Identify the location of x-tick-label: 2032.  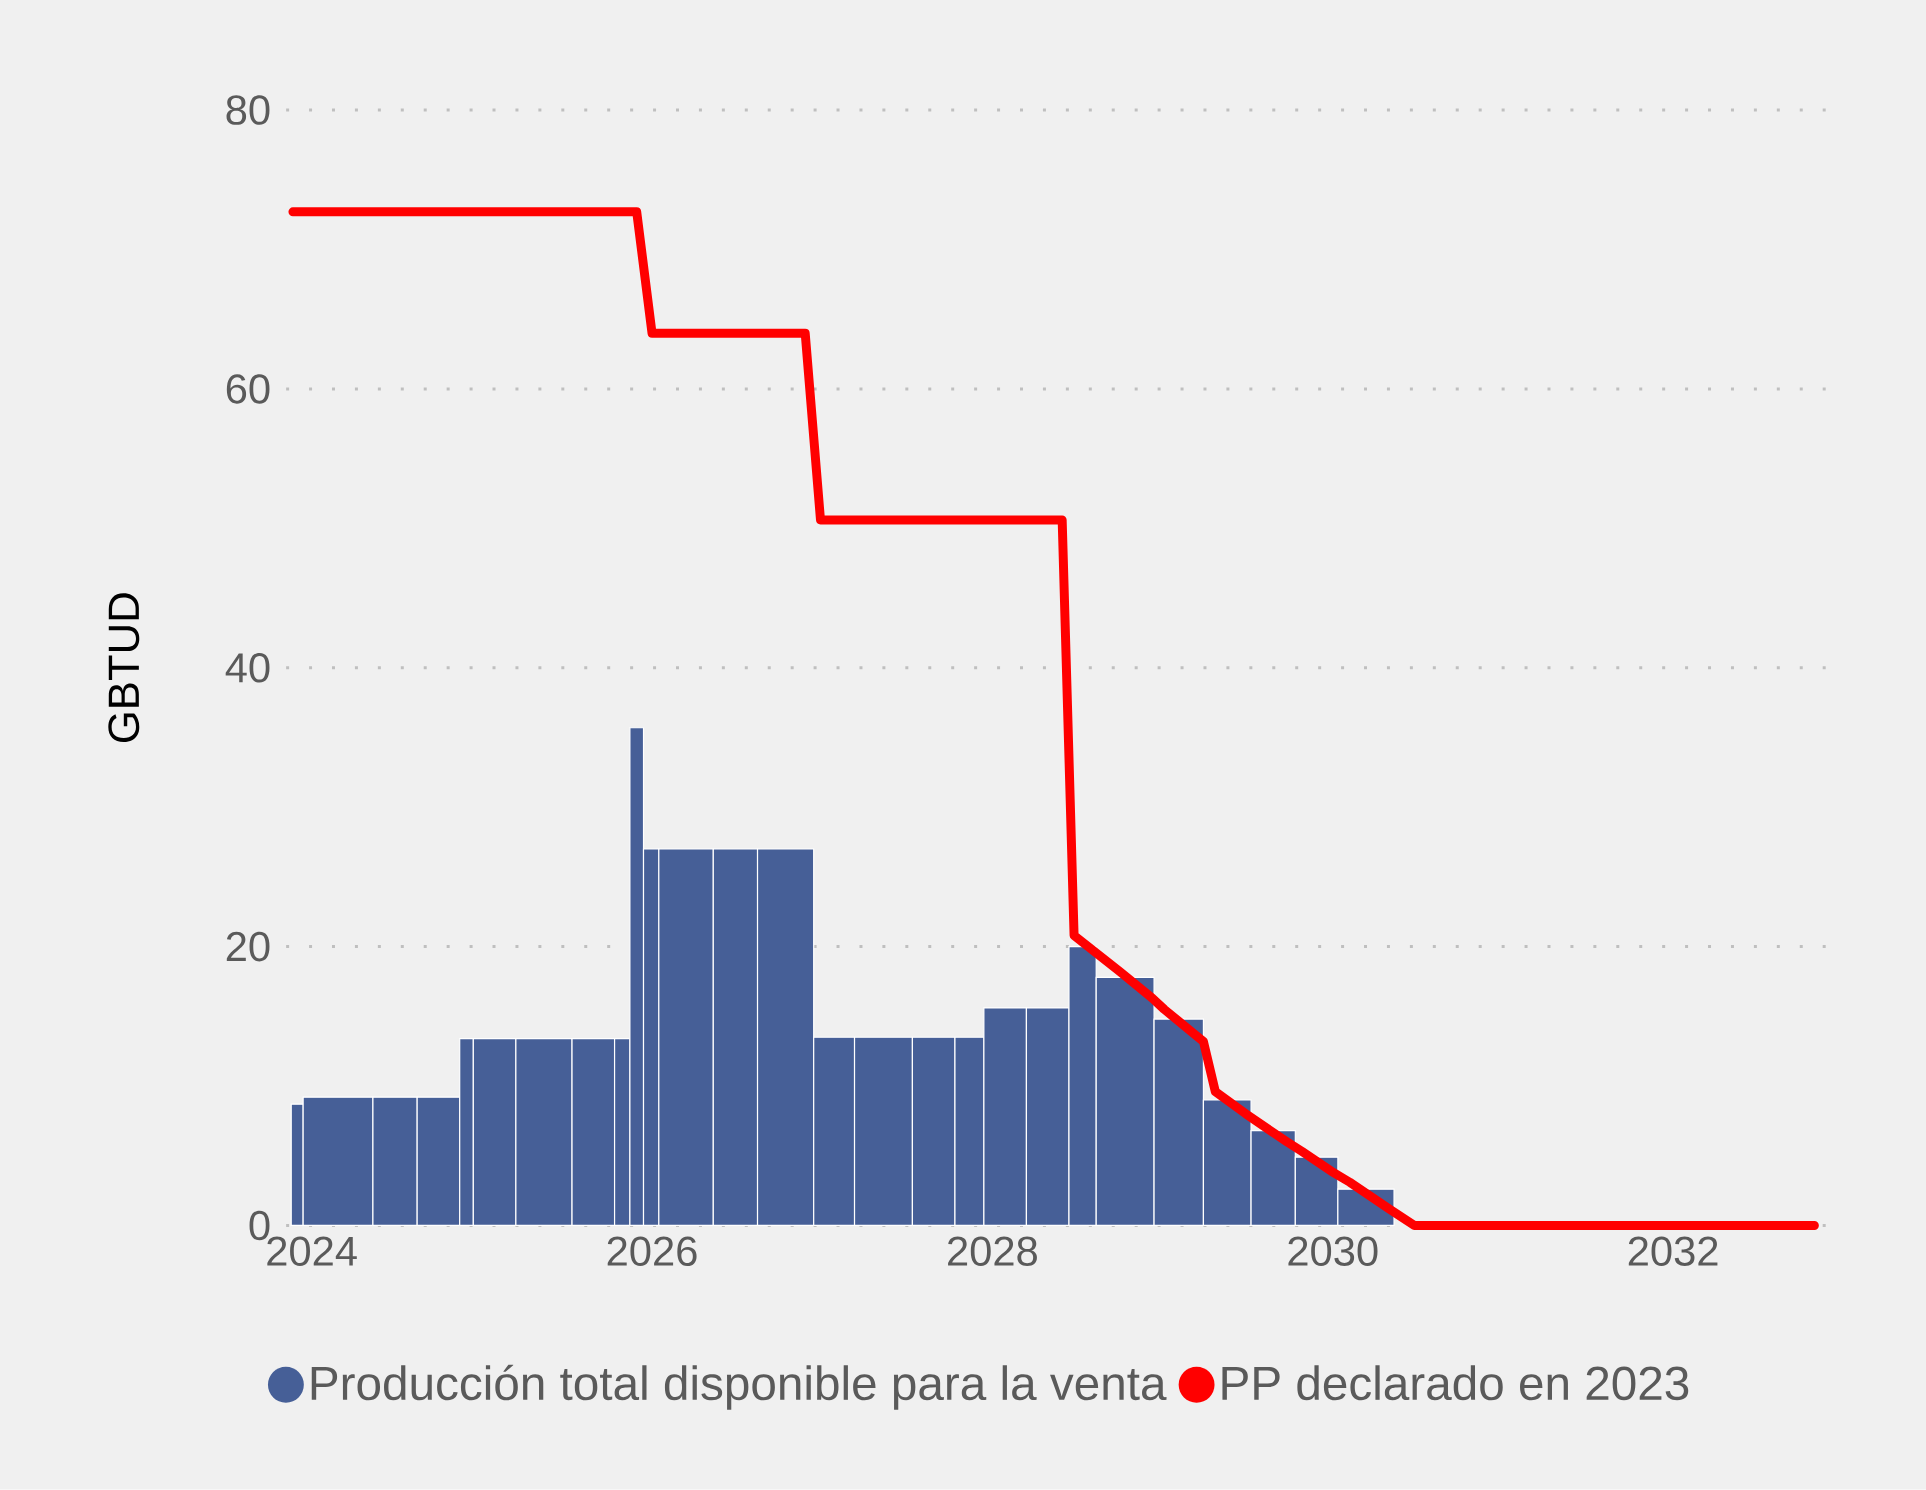
(1673, 1251).